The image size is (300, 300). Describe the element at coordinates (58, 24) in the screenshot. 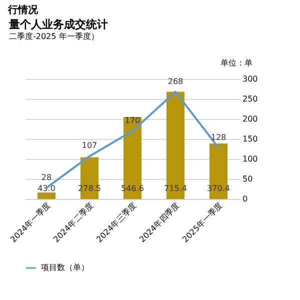

I see `chart-title: 量个人业务成交统计` at that location.